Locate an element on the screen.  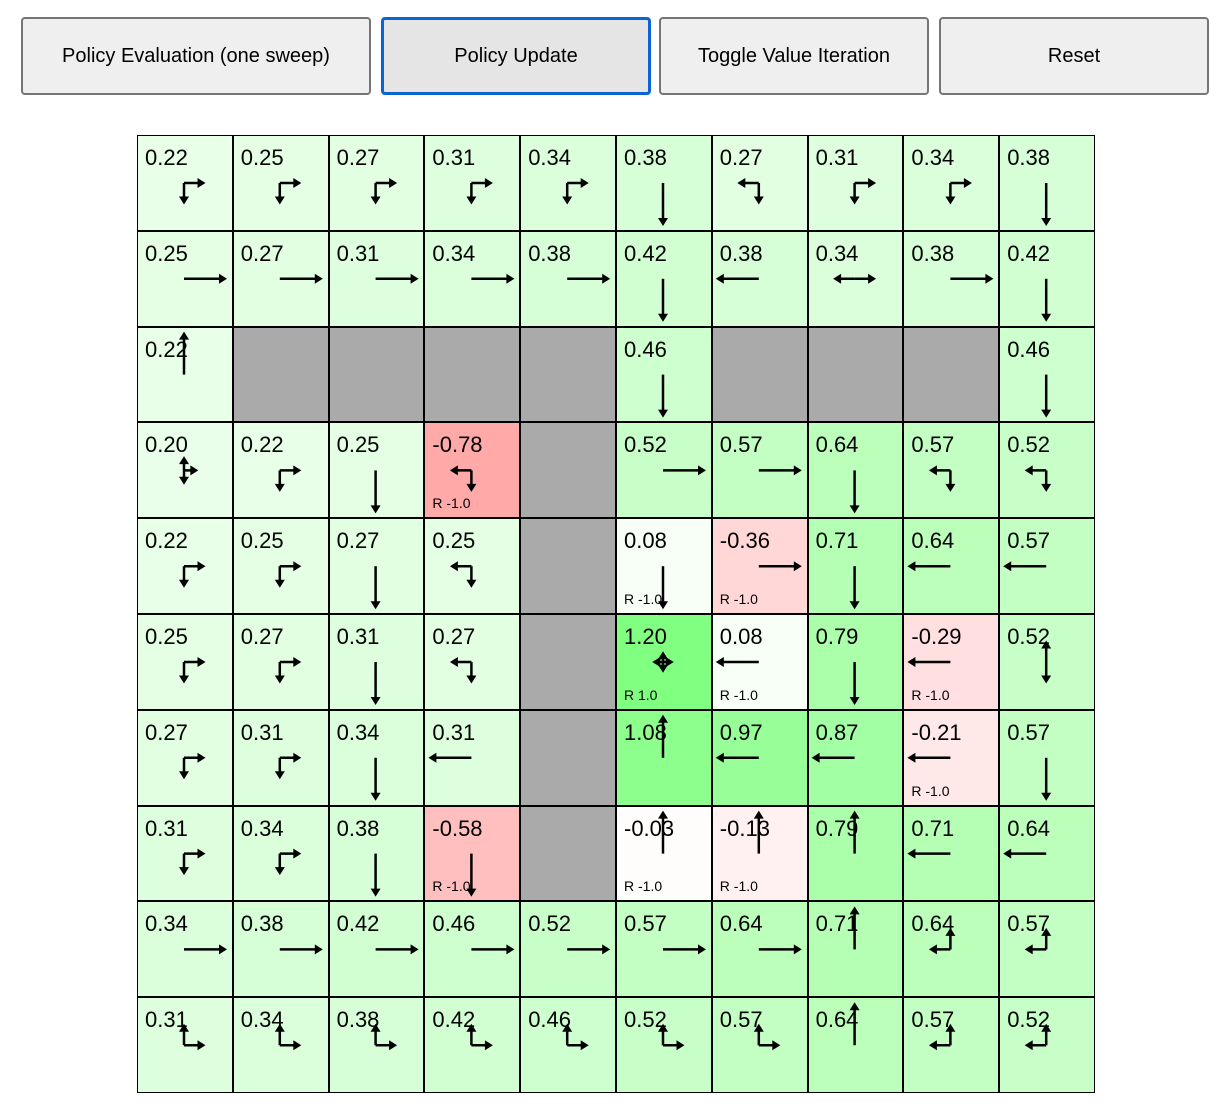
policy-update-button: Policy Update is located at coordinates (516, 56).